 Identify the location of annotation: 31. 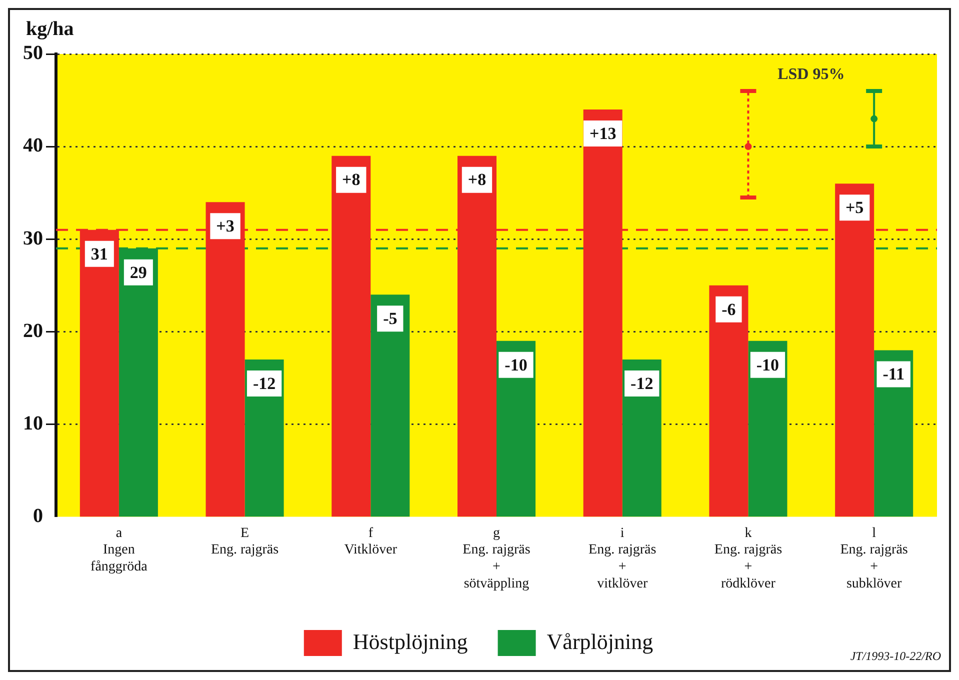
(99, 254).